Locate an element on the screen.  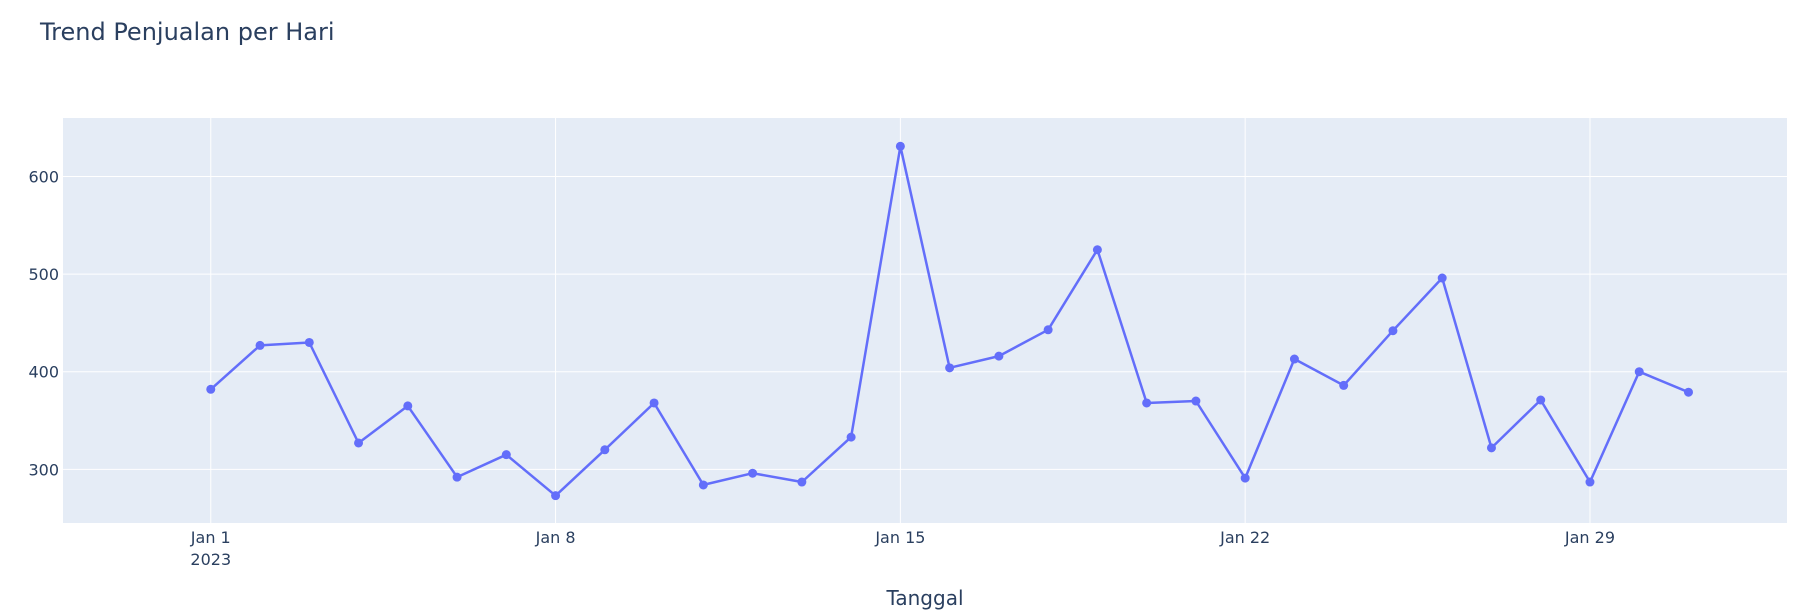
x-tick-sublabel: 2023 is located at coordinates (210, 559).